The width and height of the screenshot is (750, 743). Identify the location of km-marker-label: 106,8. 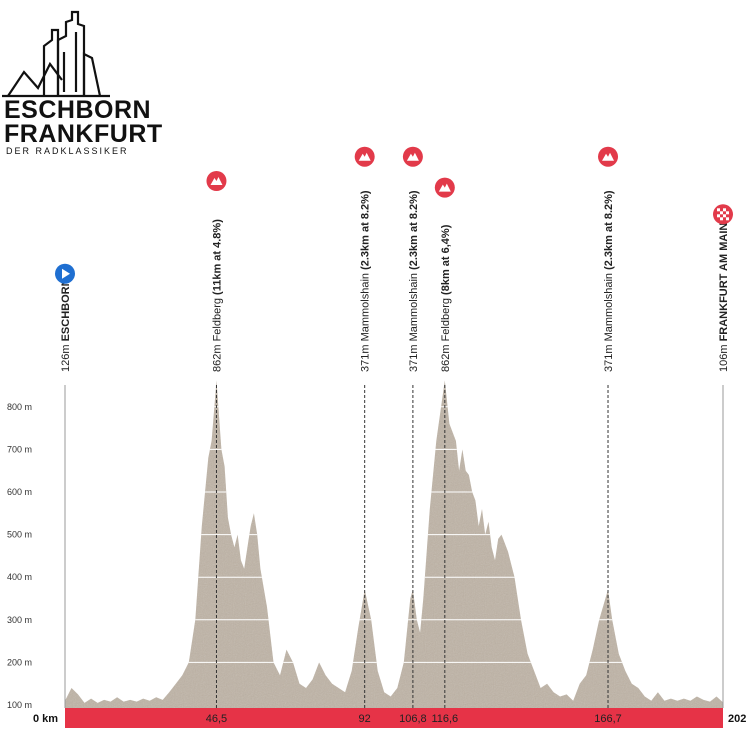
(413, 719).